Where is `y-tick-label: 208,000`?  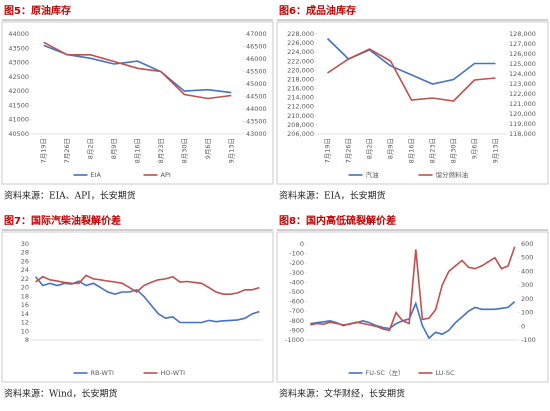
y-tick-label: 208,000 is located at coordinates (300, 125).